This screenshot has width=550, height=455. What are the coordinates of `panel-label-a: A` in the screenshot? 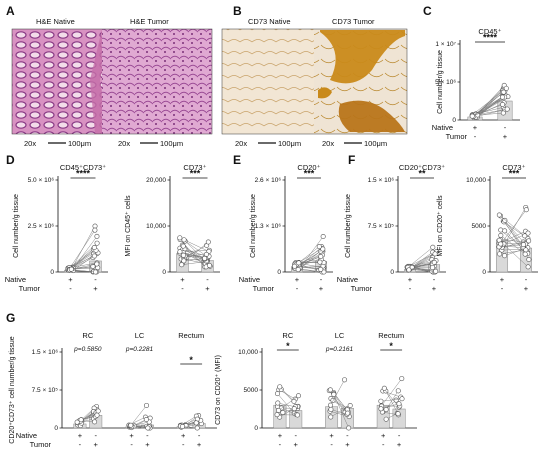 It's located at (10, 11).